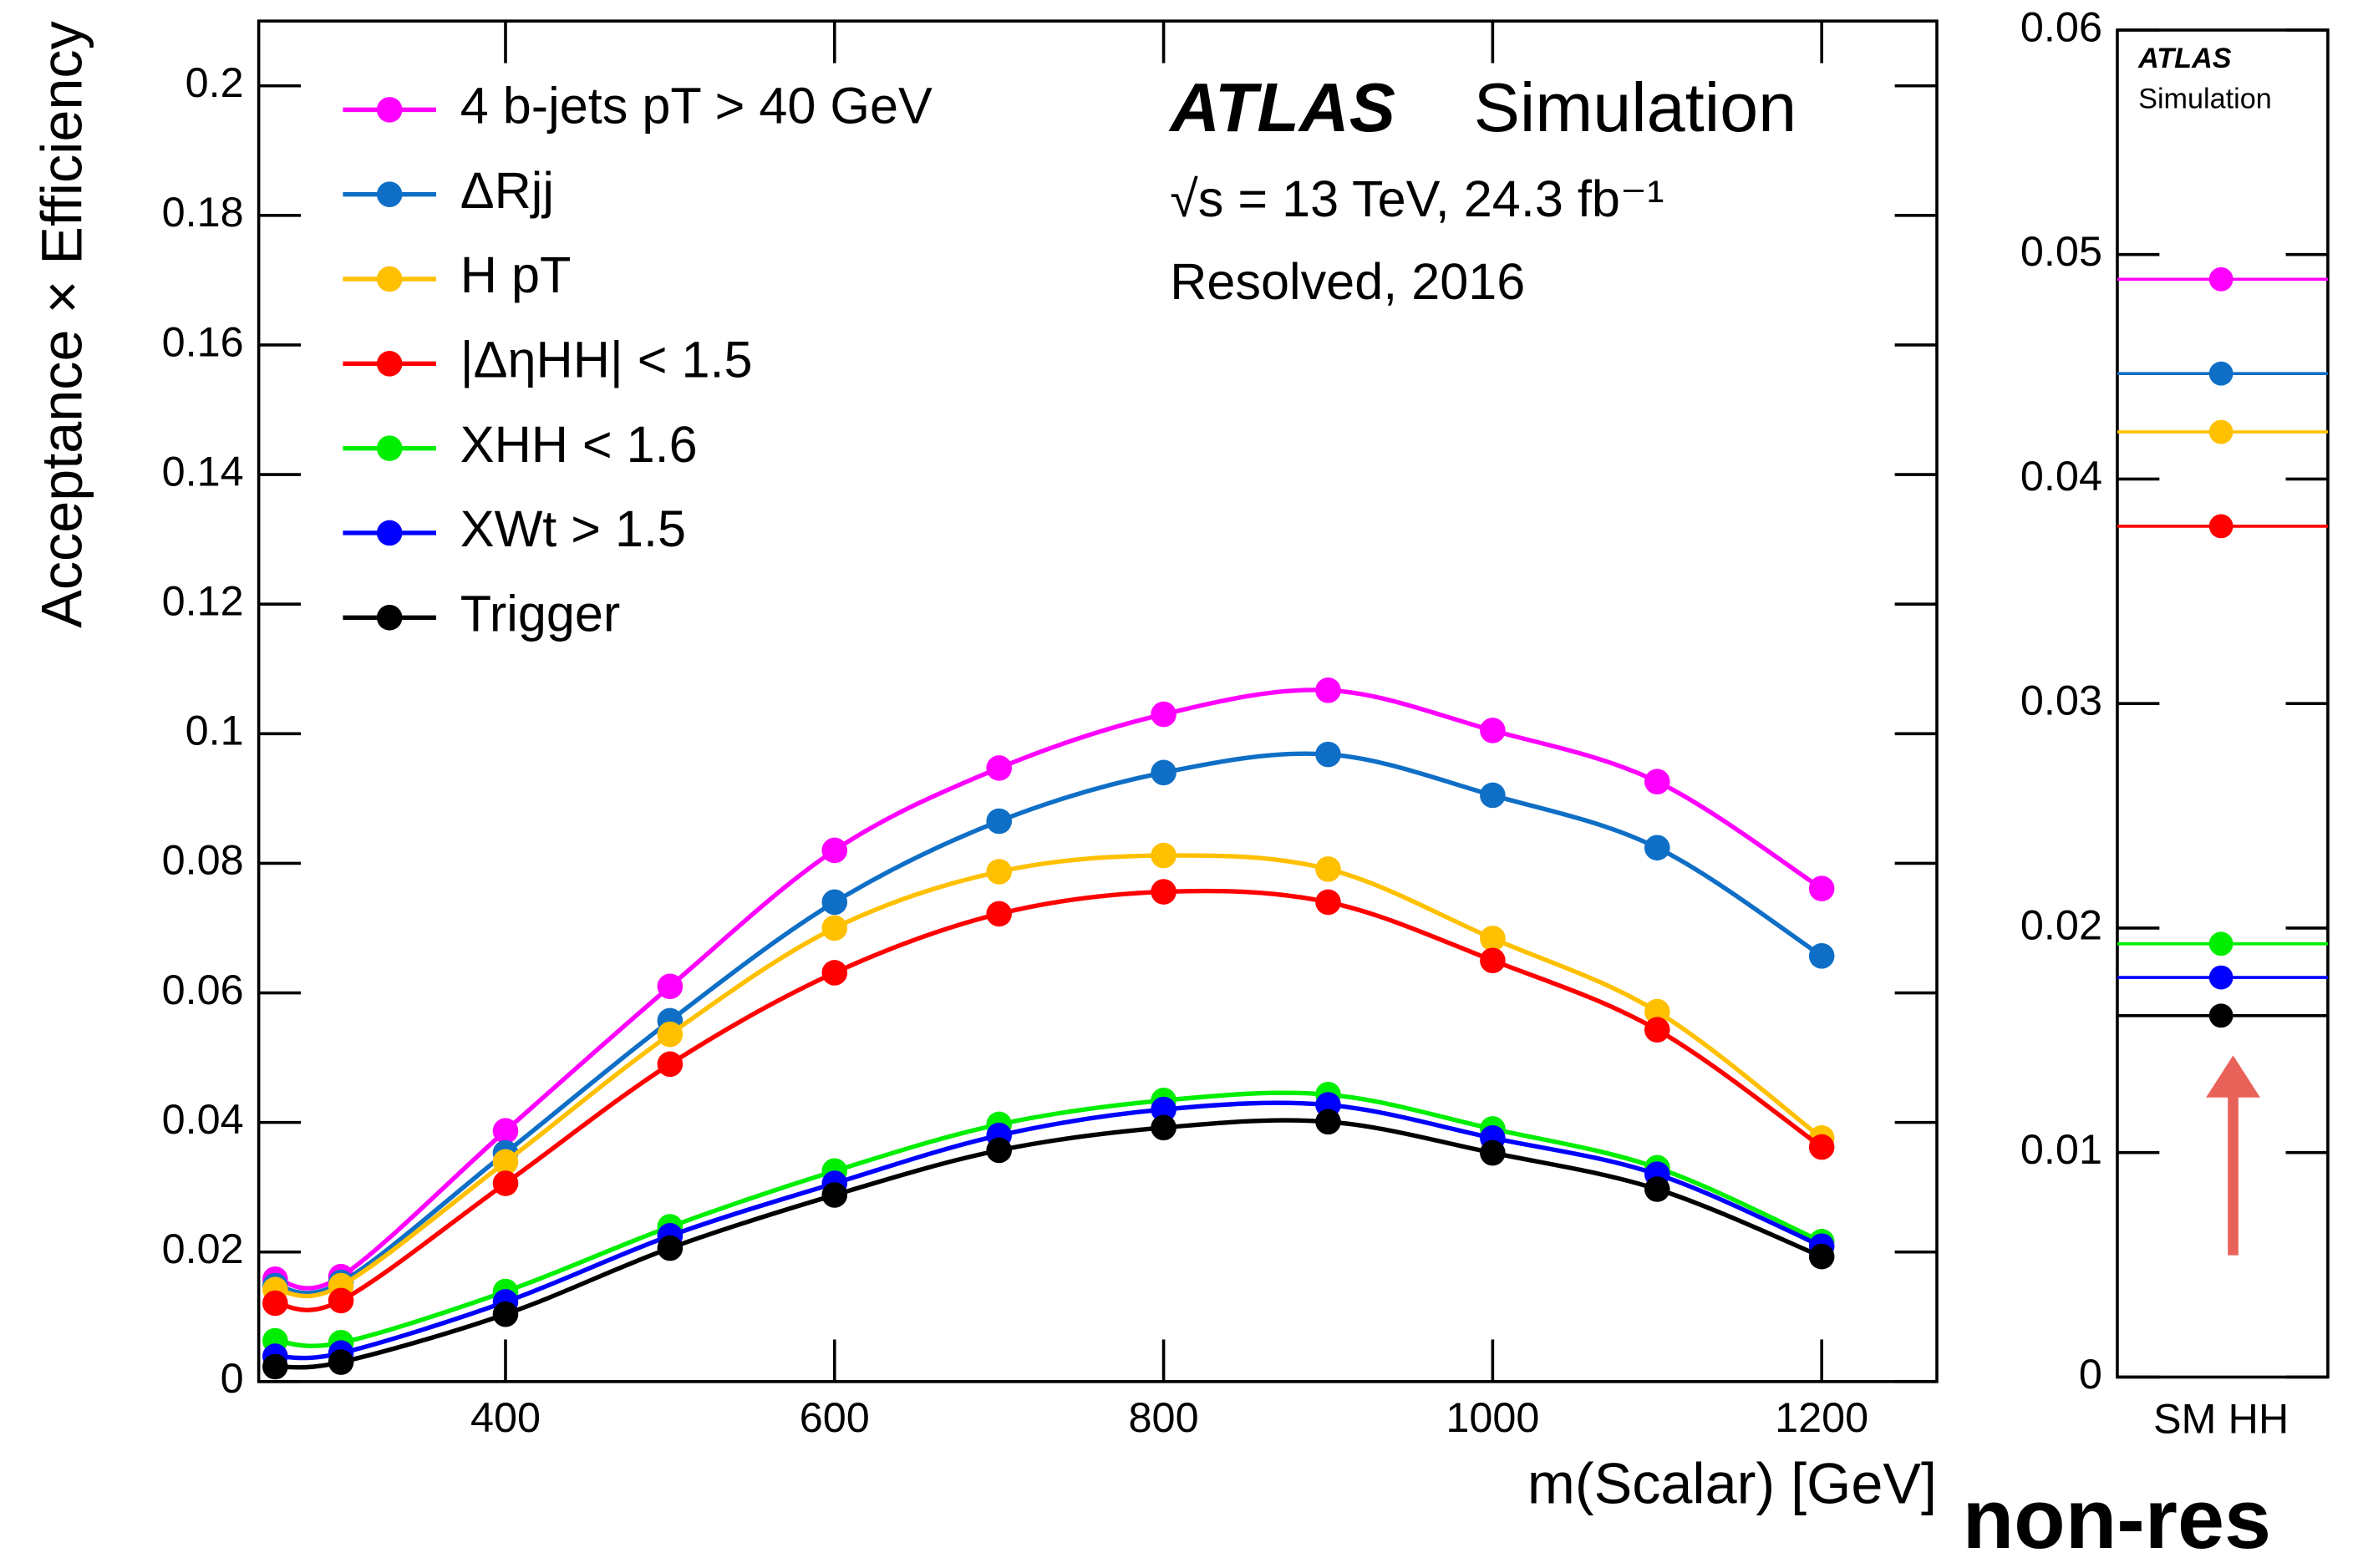  I want to click on annotation: non-res, so click(2117, 1519).